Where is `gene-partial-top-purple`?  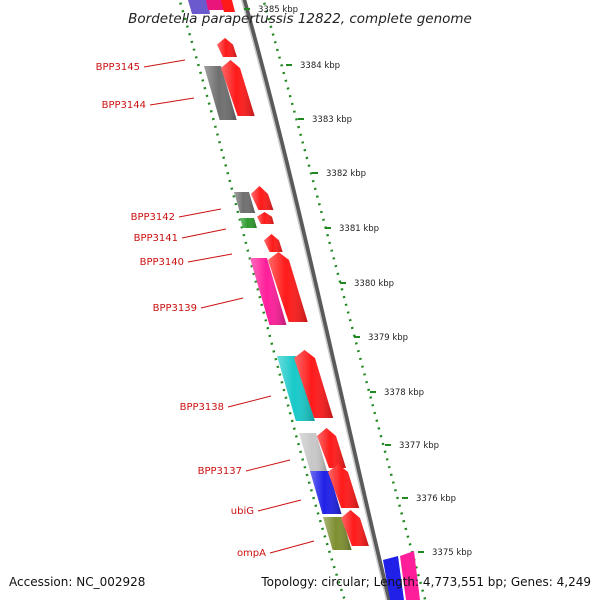
gene-partial-top-purple is located at coordinates (199, 7).